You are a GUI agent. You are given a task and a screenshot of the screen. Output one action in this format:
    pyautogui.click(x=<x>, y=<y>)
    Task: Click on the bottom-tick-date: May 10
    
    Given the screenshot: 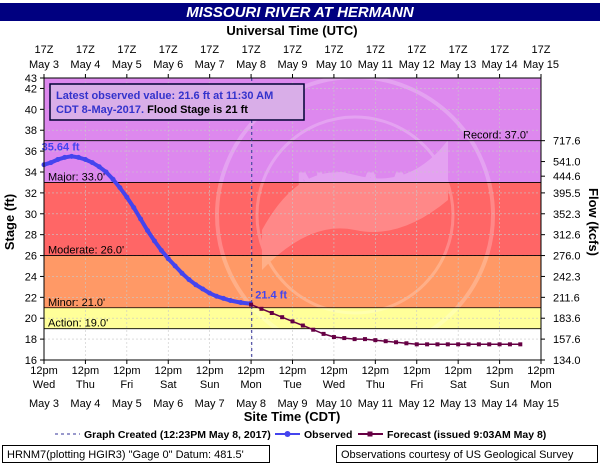 What is the action you would take?
    pyautogui.click(x=334, y=404)
    